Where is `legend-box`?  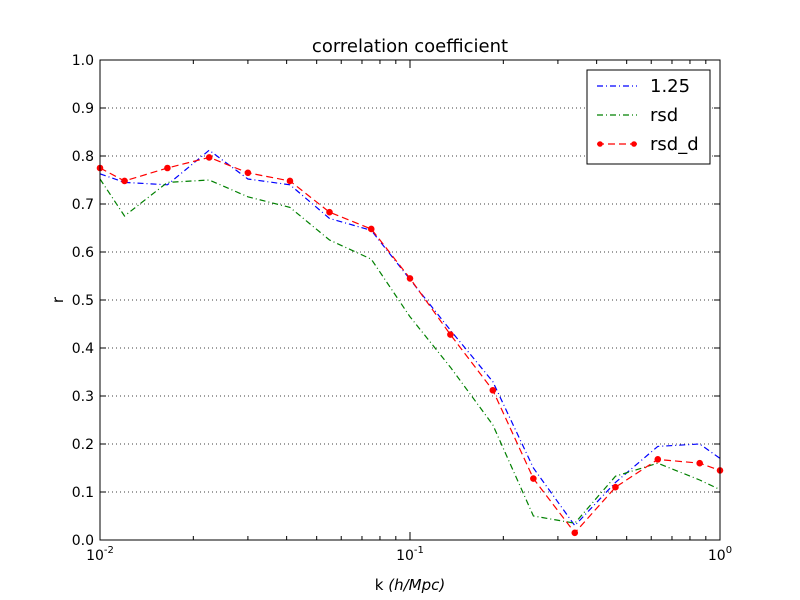 legend-box is located at coordinates (648, 117).